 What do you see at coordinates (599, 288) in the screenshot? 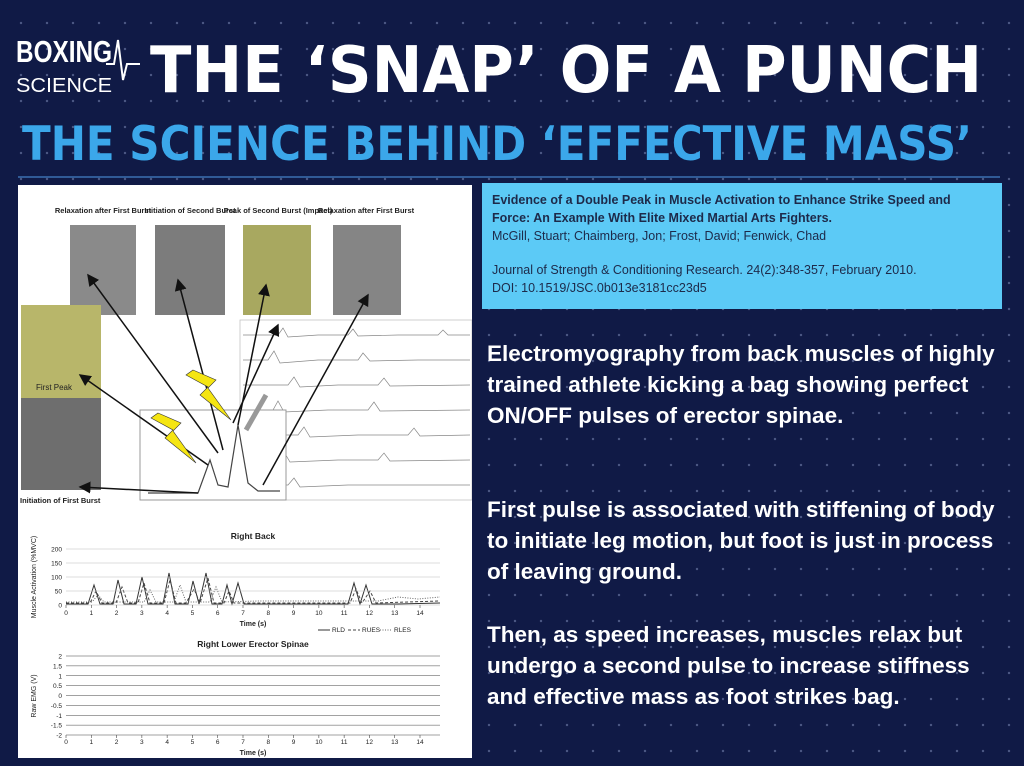
I see `reference-doi: DOI: 10.1519/JSC.0b013e3181cc23d5` at bounding box center [599, 288].